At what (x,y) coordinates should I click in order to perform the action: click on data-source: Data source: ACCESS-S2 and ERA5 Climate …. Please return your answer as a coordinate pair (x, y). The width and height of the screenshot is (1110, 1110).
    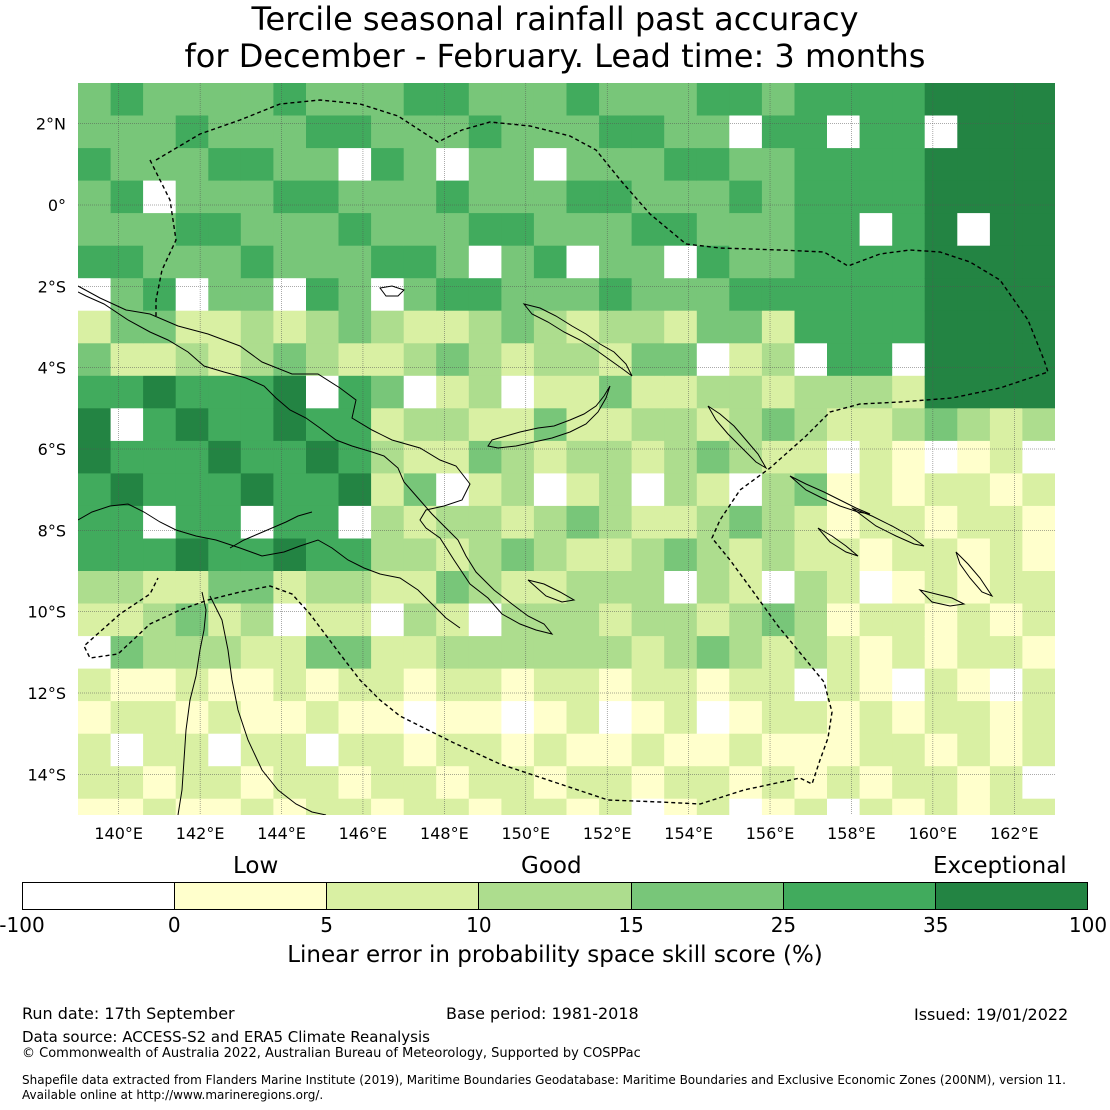
    Looking at the image, I should click on (226, 1037).